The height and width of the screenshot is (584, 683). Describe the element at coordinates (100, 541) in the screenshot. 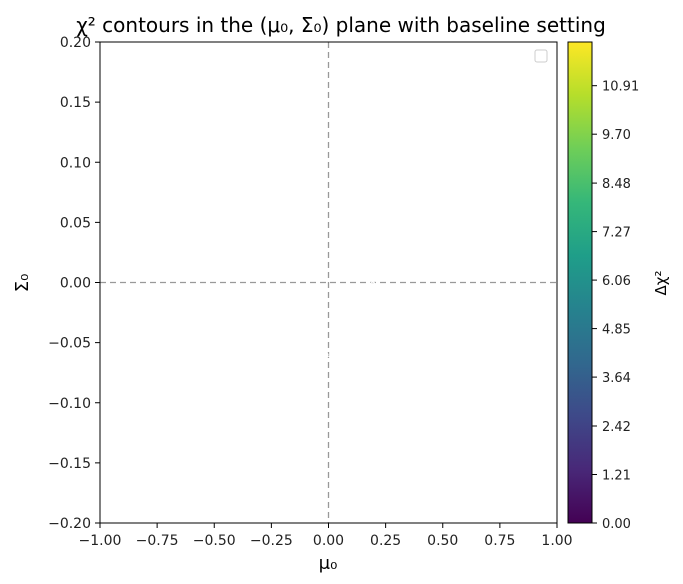

I see `x-tick-label: −1.00` at that location.